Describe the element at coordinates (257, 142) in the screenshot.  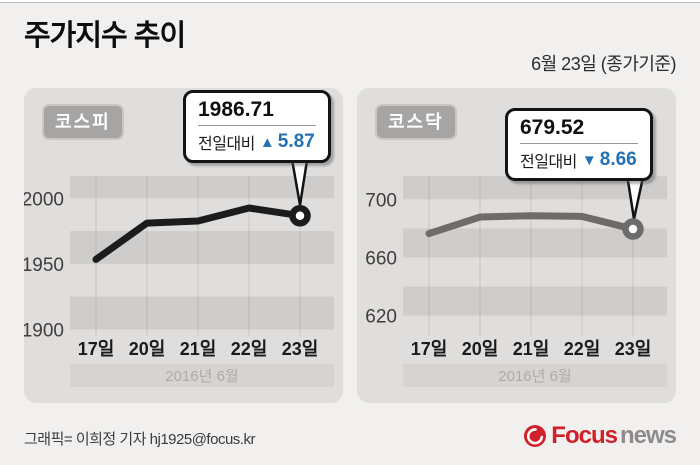
I see `kospi-change-row: 전일대비 ▲ 5.87` at that location.